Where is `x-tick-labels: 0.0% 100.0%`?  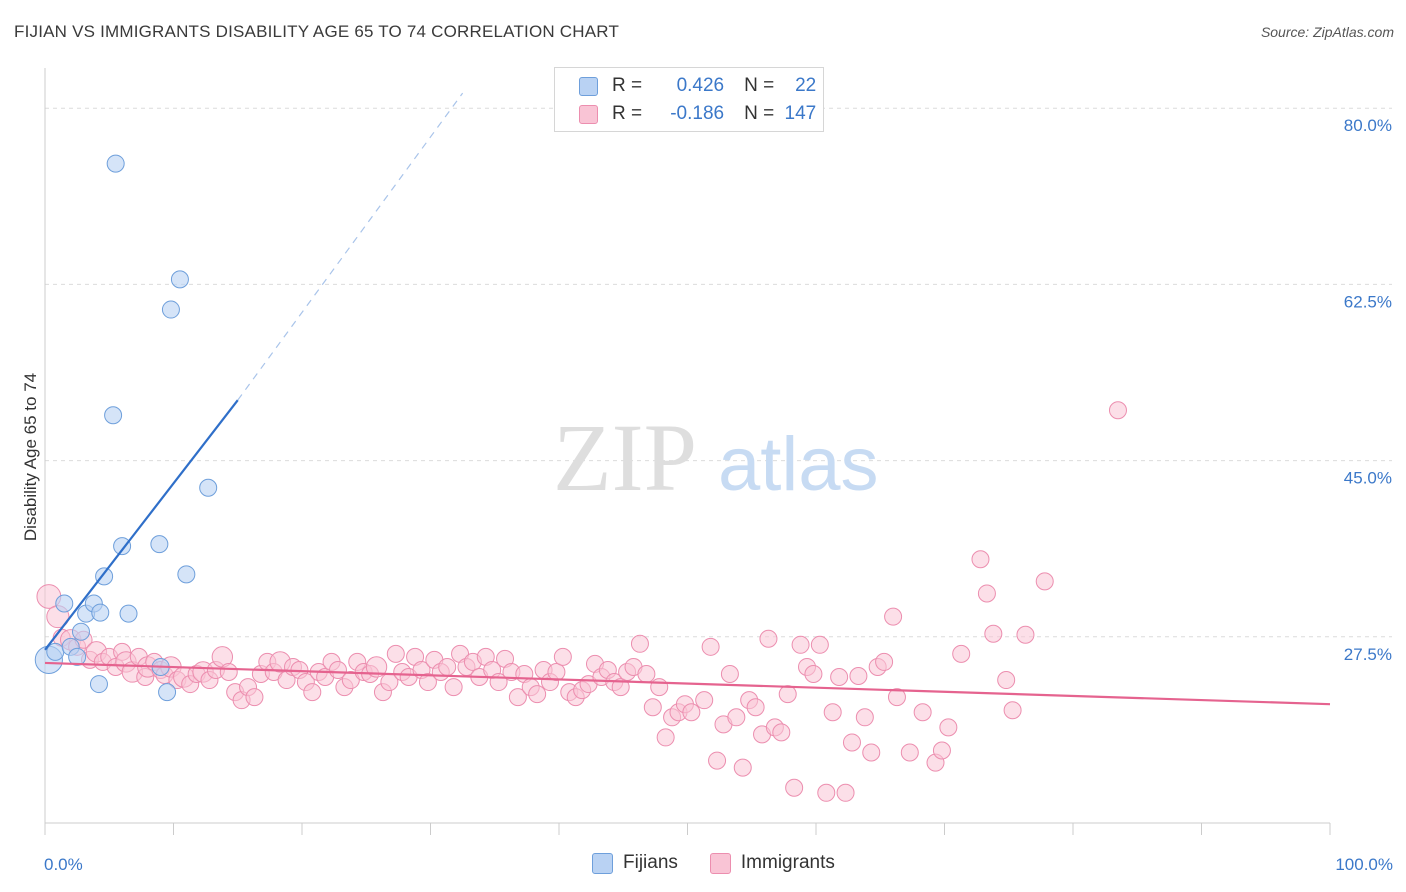
x-tick-labels: 0.0% 100.0% is located at coordinates (718, 864).